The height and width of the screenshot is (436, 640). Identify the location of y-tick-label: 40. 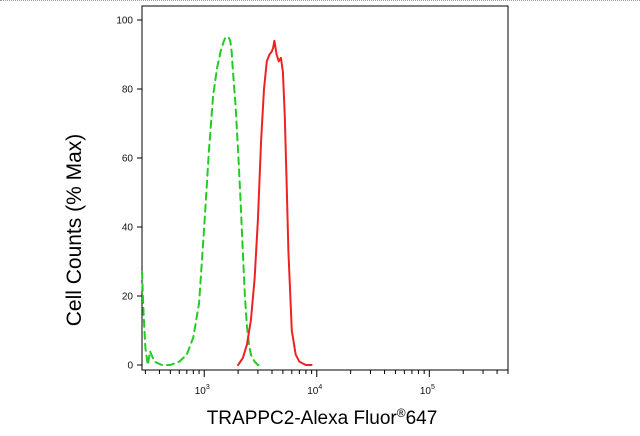
(128, 228).